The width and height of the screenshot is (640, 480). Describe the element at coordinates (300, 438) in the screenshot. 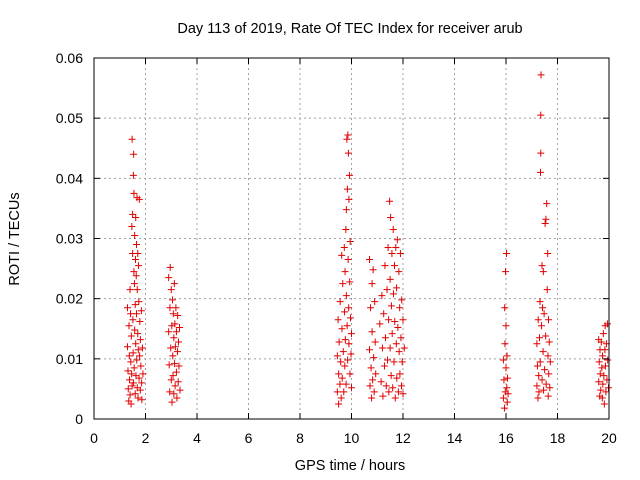

I see `x-tick-label: 8` at that location.